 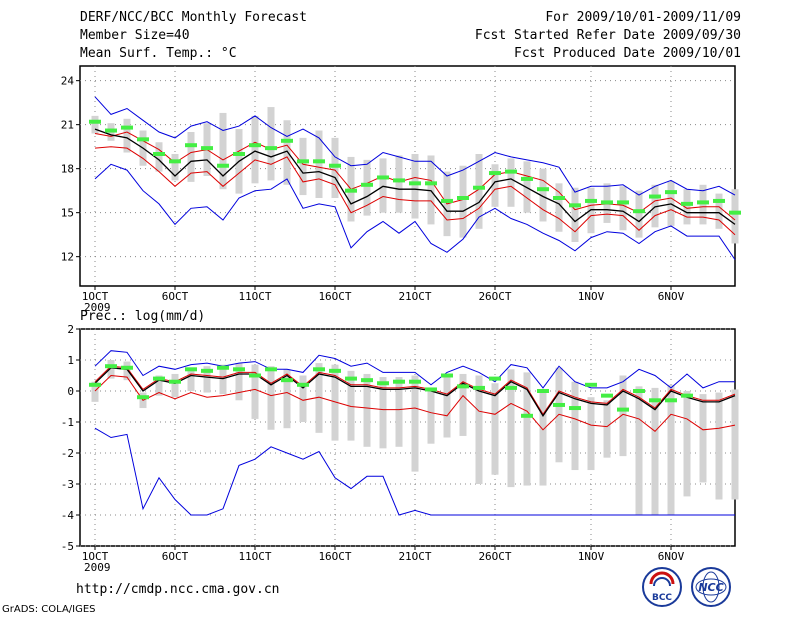 I want to click on y-tick-label: 2, so click(x=70, y=329).